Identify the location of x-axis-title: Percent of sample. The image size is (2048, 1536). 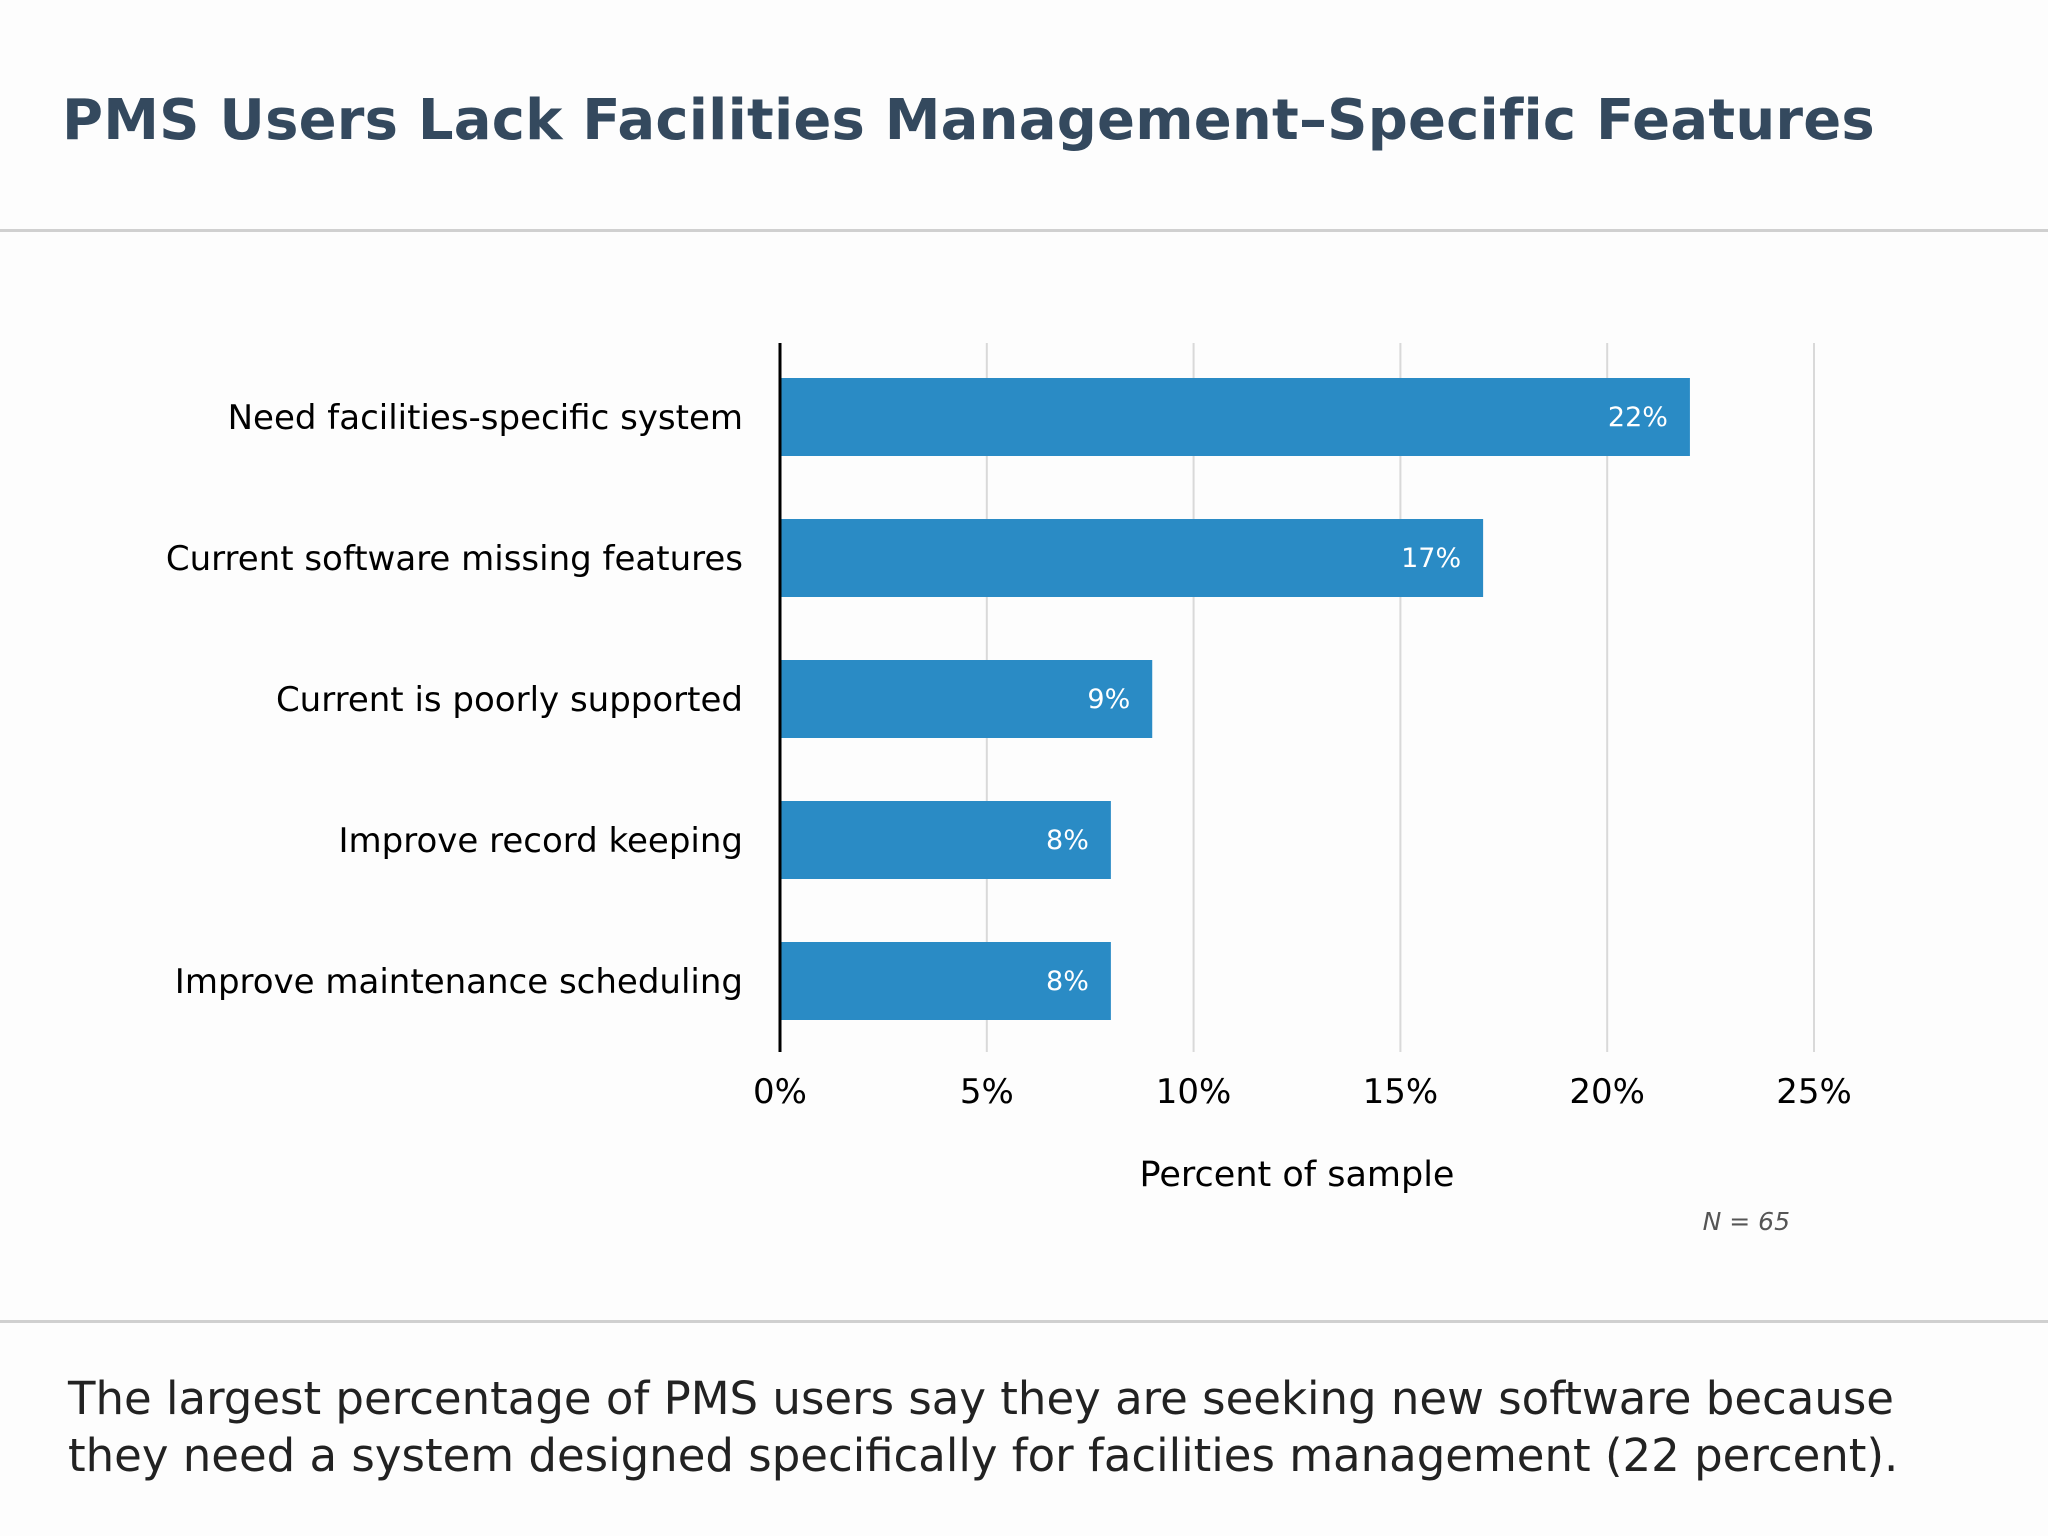
(1297, 1175).